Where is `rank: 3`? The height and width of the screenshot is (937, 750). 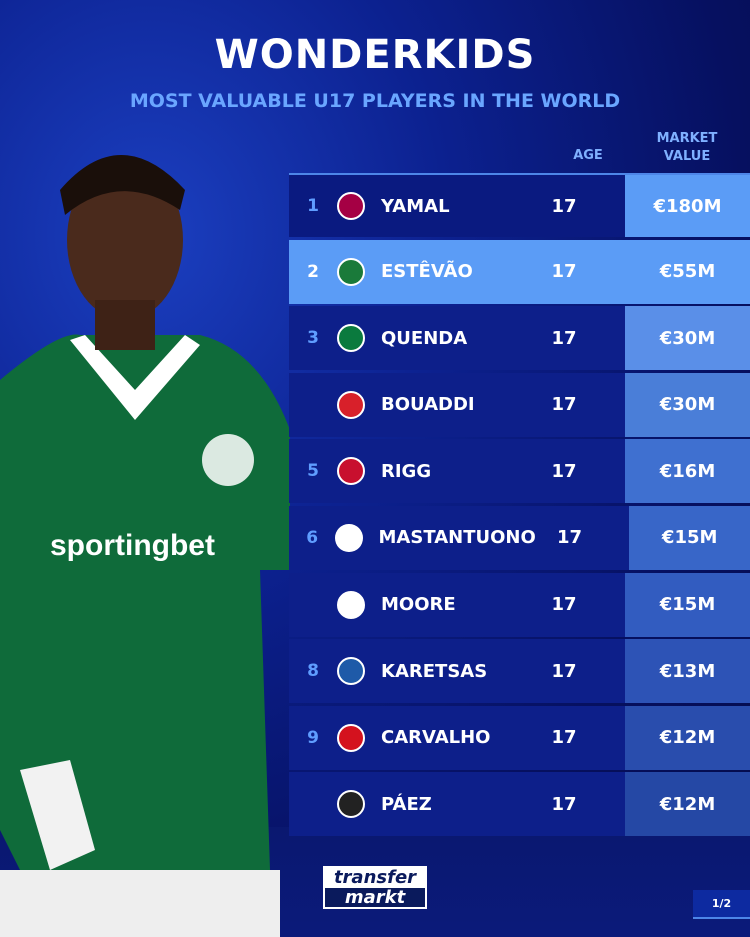 rank: 3 is located at coordinates (313, 338).